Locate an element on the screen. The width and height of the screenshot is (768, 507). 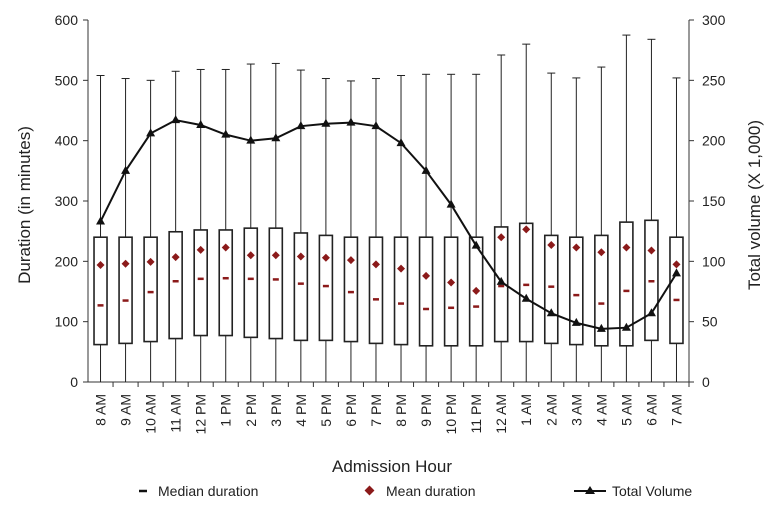
y-left-tick-label: 500 is located at coordinates (67, 80).